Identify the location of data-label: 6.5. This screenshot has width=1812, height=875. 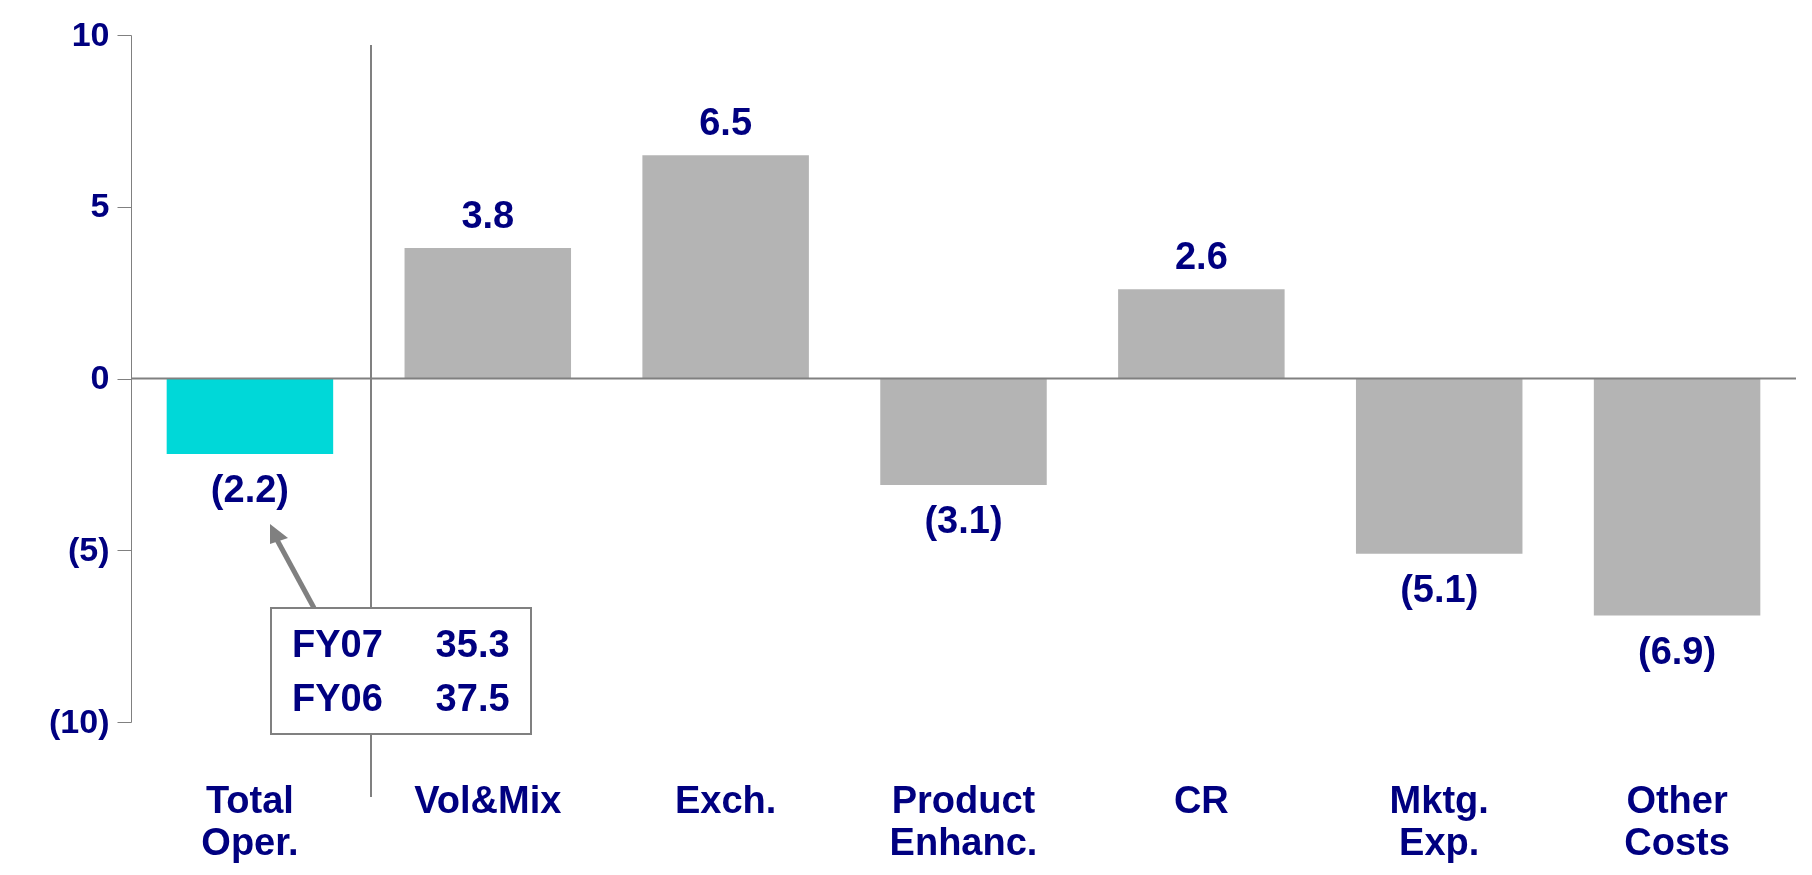
(726, 122).